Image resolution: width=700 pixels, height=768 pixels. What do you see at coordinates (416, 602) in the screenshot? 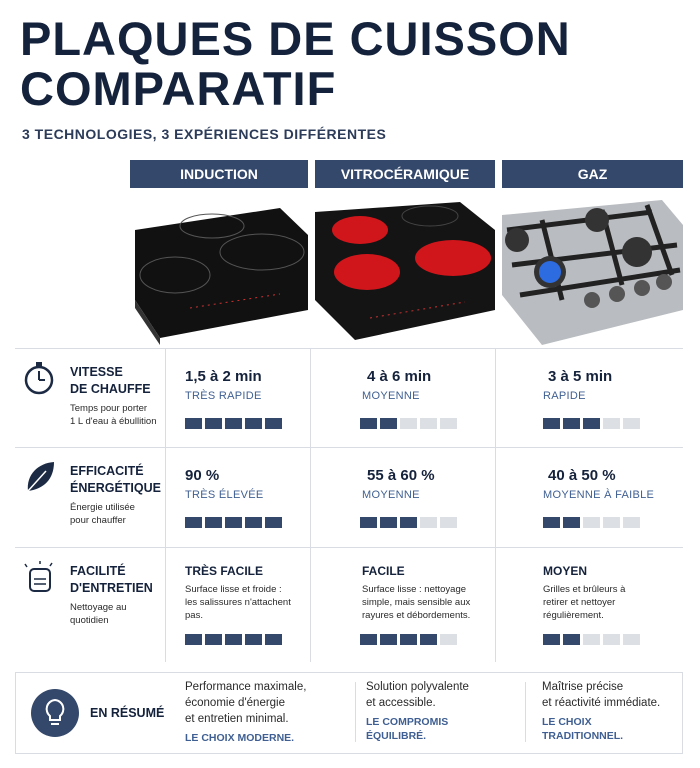
I see `cell-detail: simple, mais sensible aux` at bounding box center [416, 602].